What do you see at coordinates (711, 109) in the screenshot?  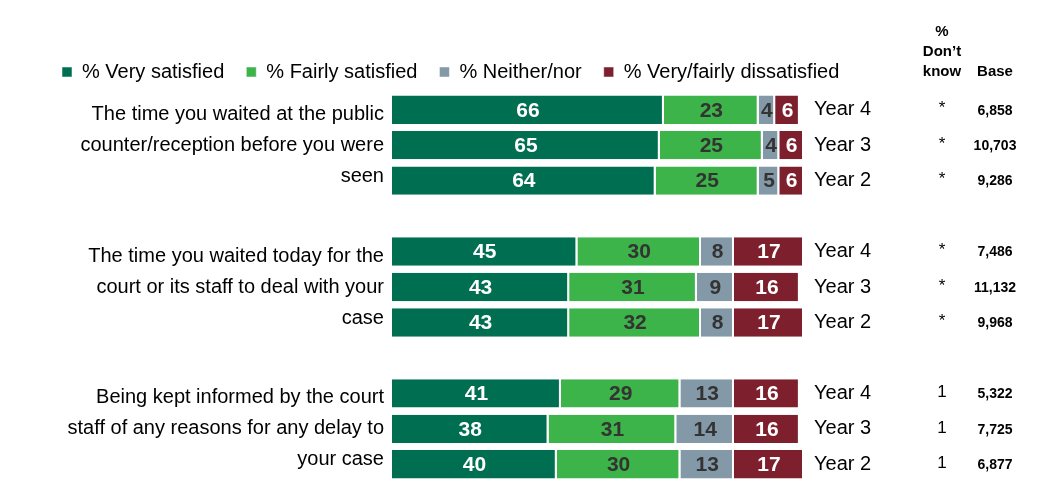 I see `data-label: 23` at bounding box center [711, 109].